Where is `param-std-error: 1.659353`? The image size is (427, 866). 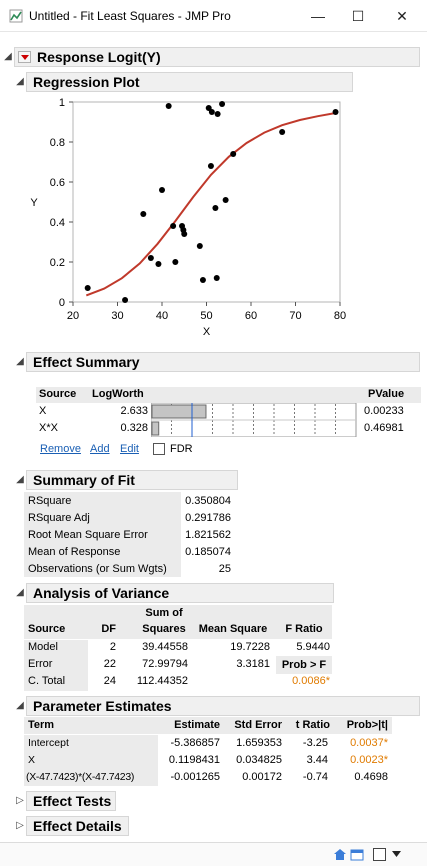 param-std-error: 1.659353 is located at coordinates (259, 743).